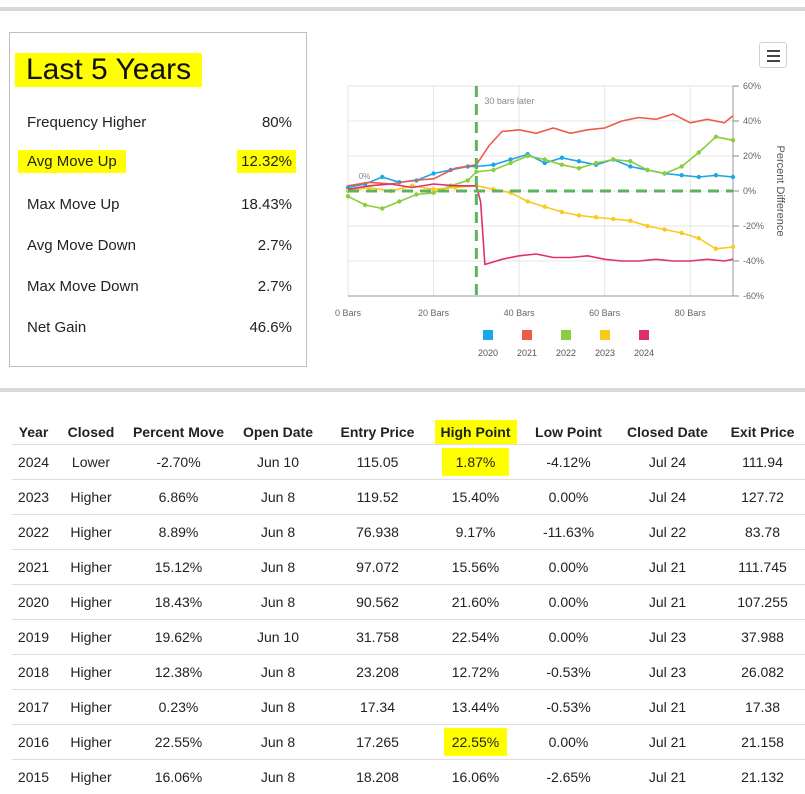 The image size is (805, 794). Describe the element at coordinates (475, 497) in the screenshot. I see `cell-high-point: 15.40%` at that location.